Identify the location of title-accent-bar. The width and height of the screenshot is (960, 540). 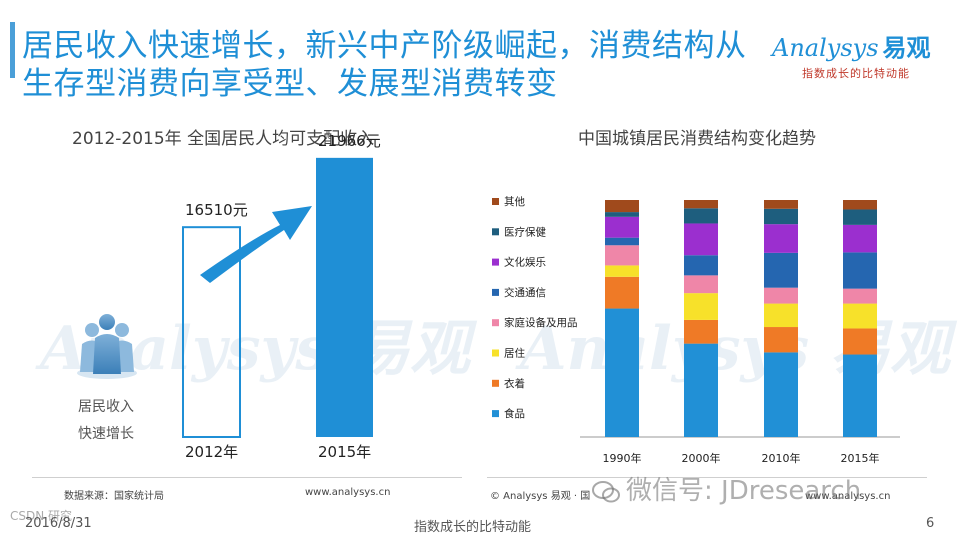
(12, 50).